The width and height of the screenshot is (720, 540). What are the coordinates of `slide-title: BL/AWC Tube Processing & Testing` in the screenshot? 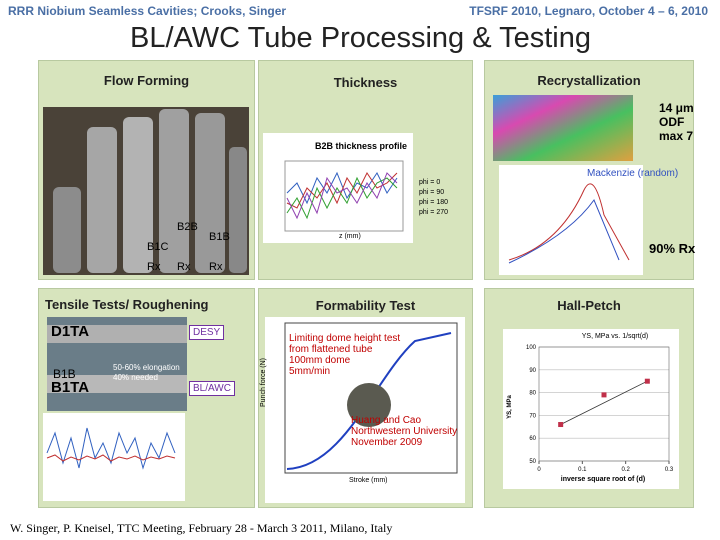 It's located at (360, 38).